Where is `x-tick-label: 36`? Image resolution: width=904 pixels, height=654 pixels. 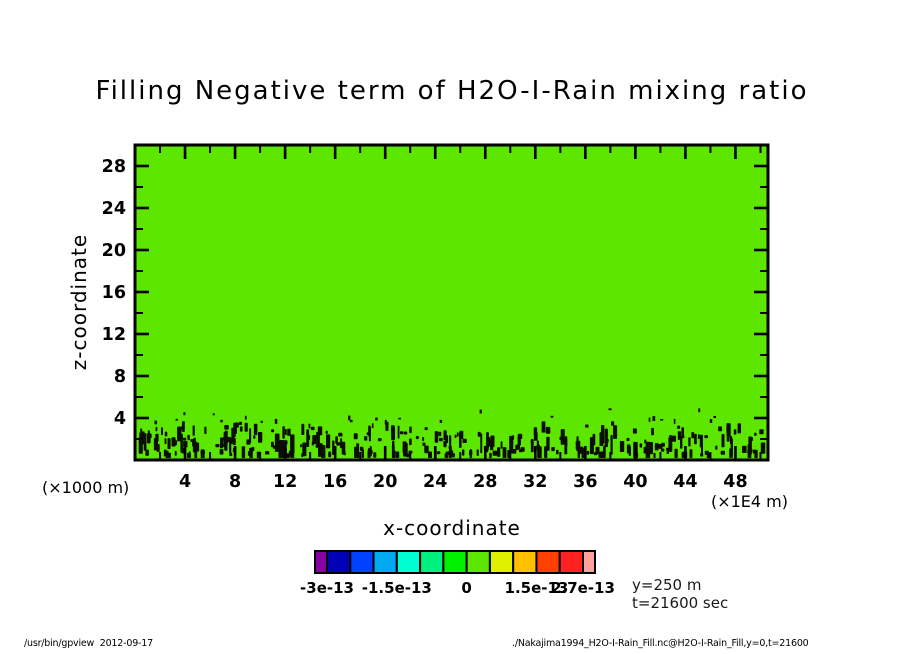 x-tick-label: 36 is located at coordinates (585, 482).